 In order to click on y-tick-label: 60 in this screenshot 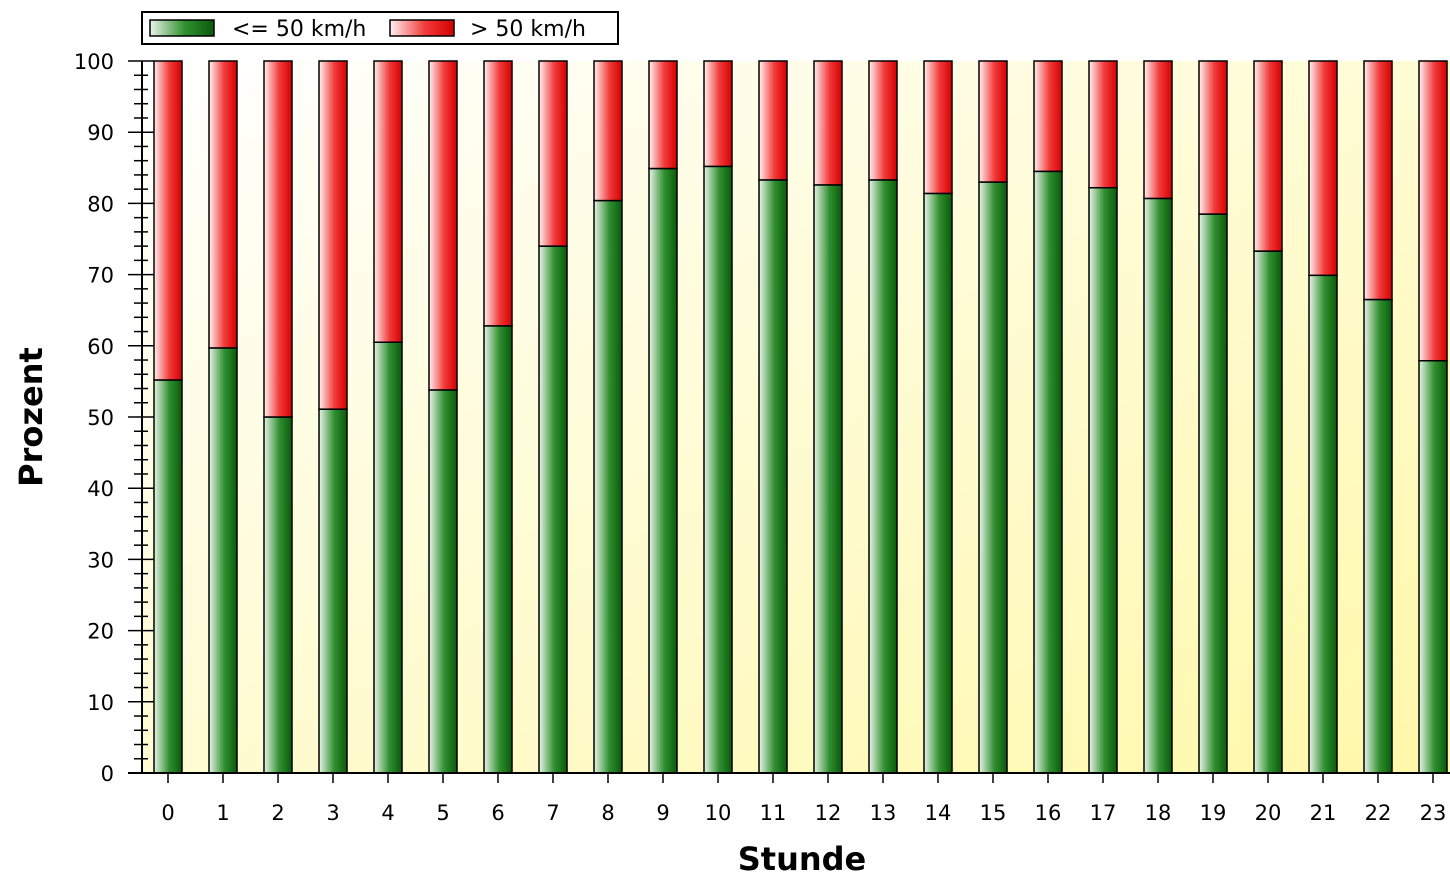, I will do `click(100, 347)`.